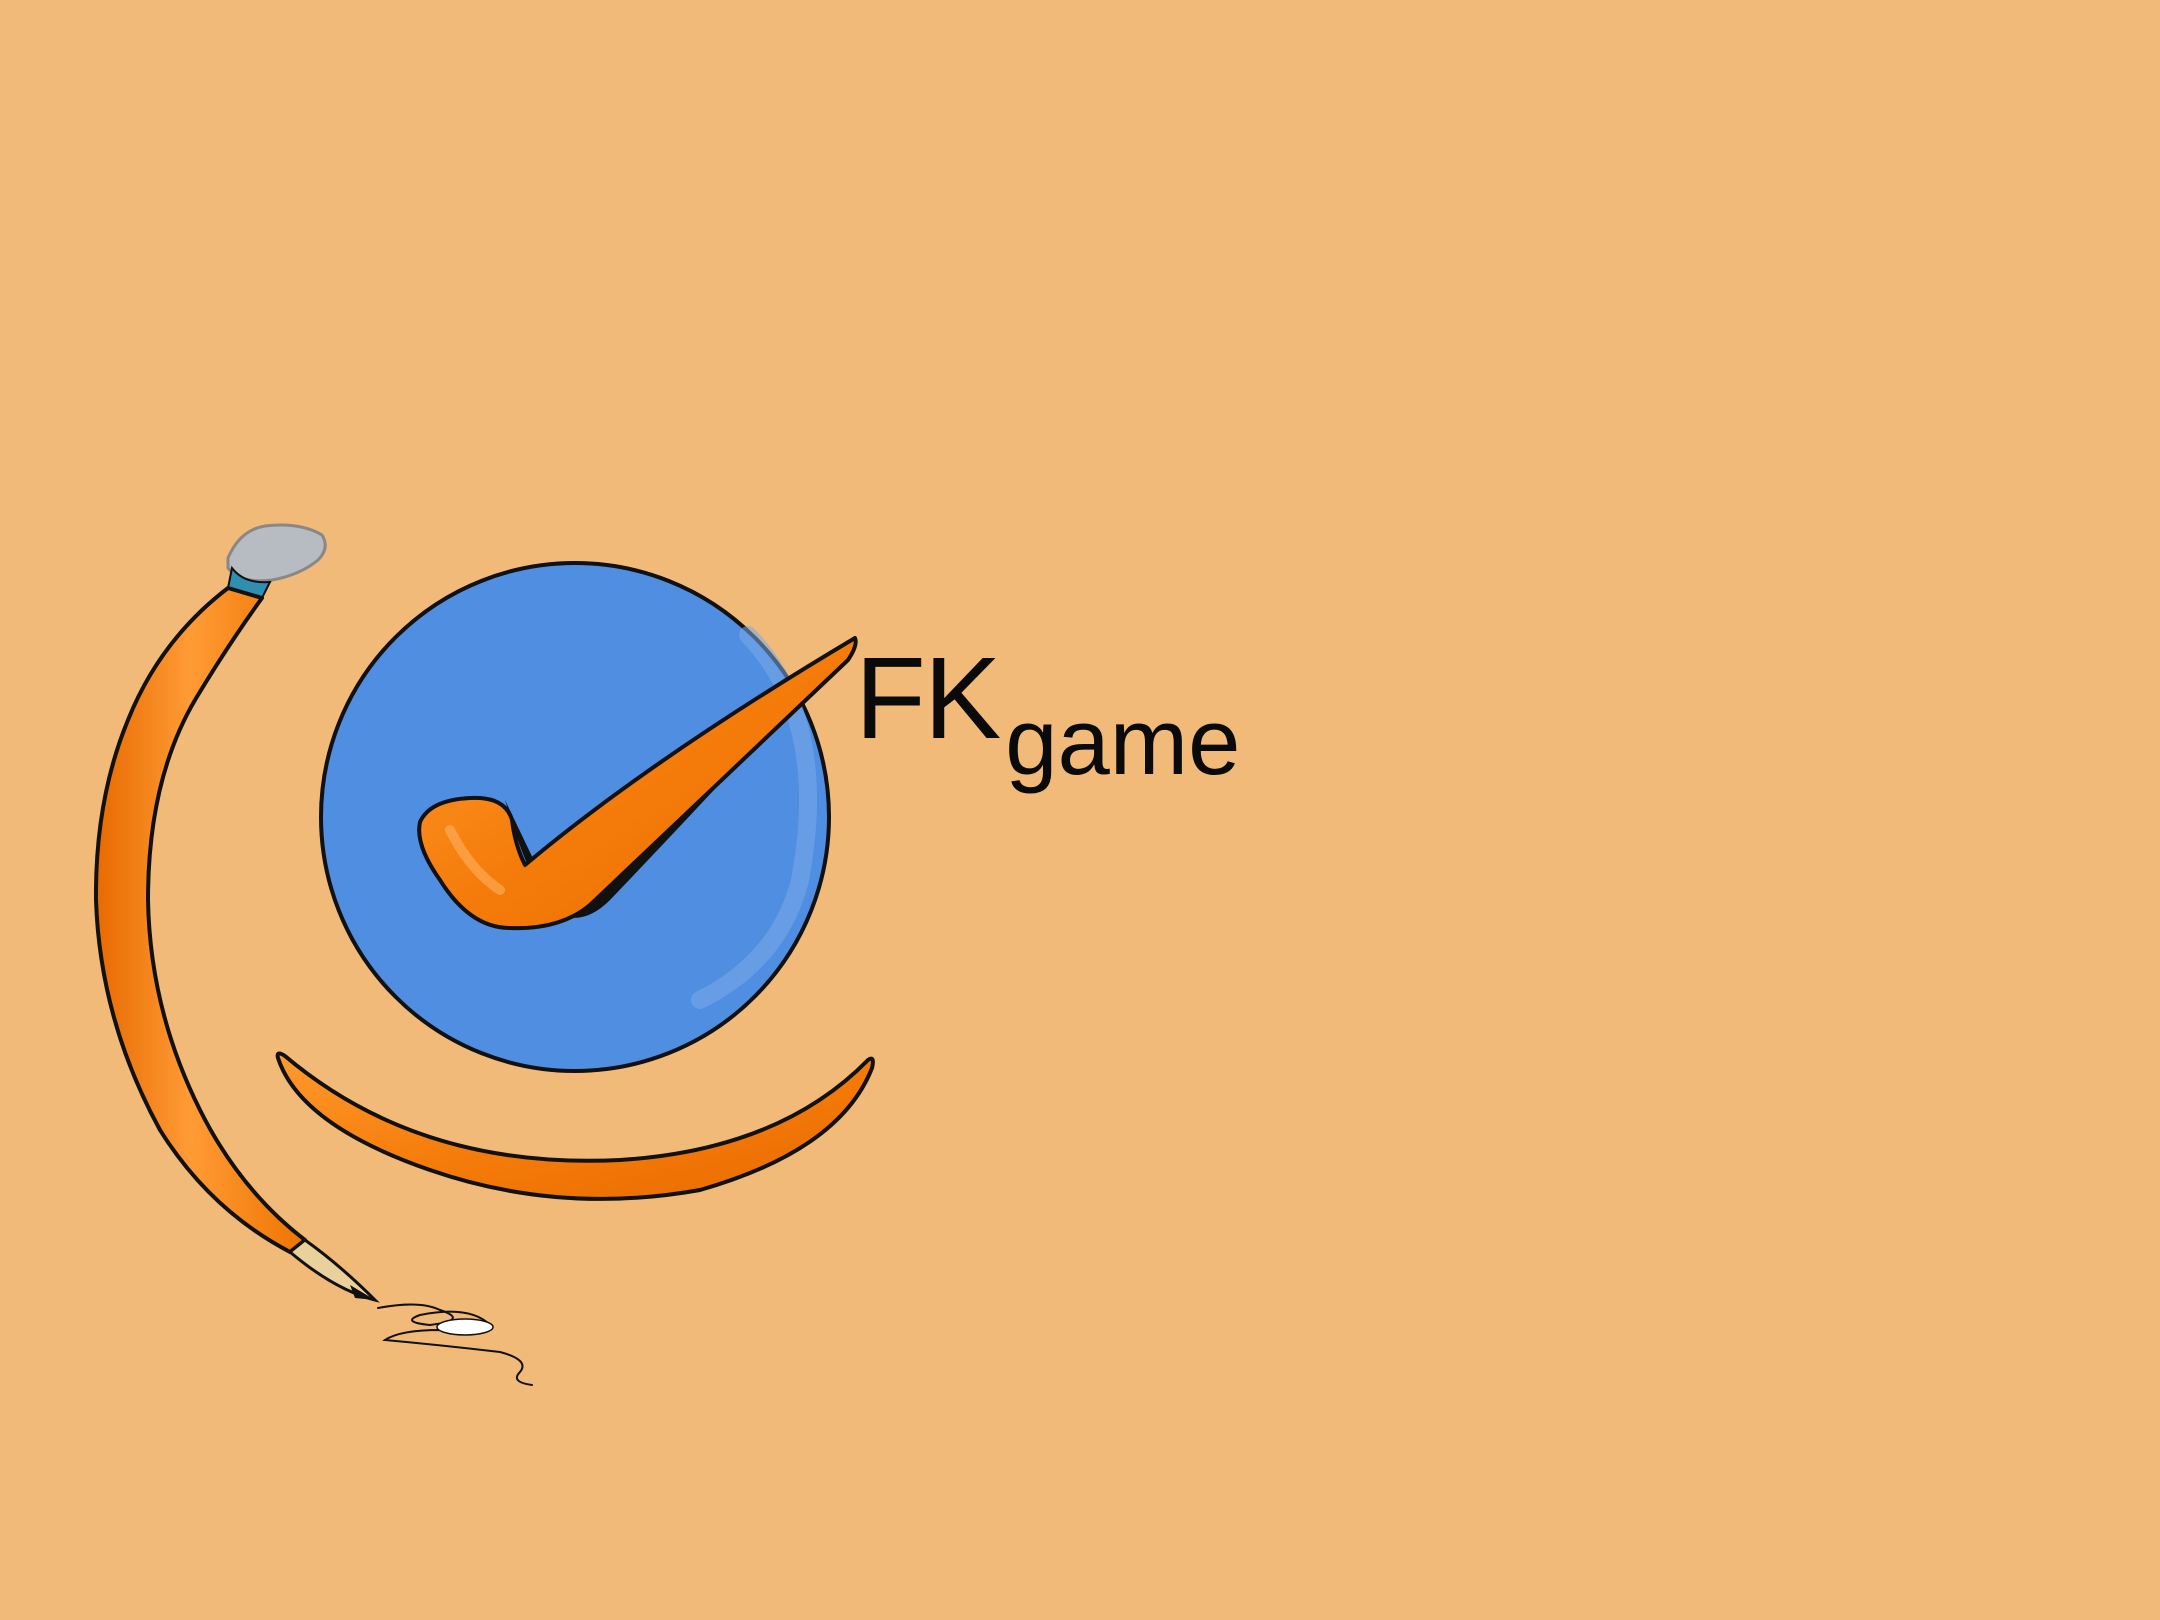 This screenshot has height=1620, width=2160. Describe the element at coordinates (1123, 741) in the screenshot. I see `wordmark-game: game` at that location.